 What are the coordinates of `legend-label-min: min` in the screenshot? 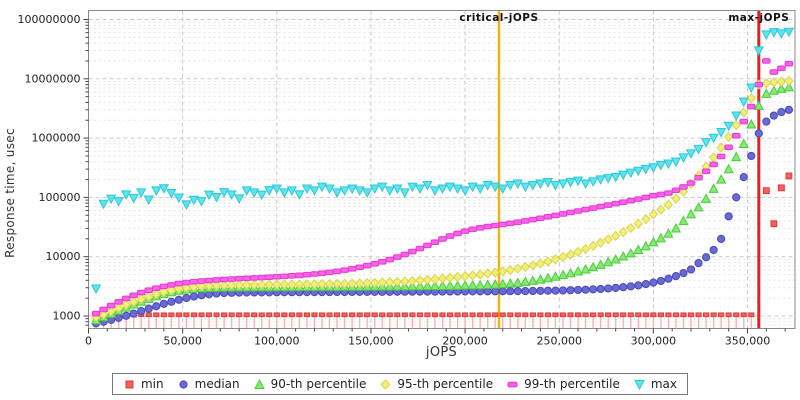 It's located at (152, 384).